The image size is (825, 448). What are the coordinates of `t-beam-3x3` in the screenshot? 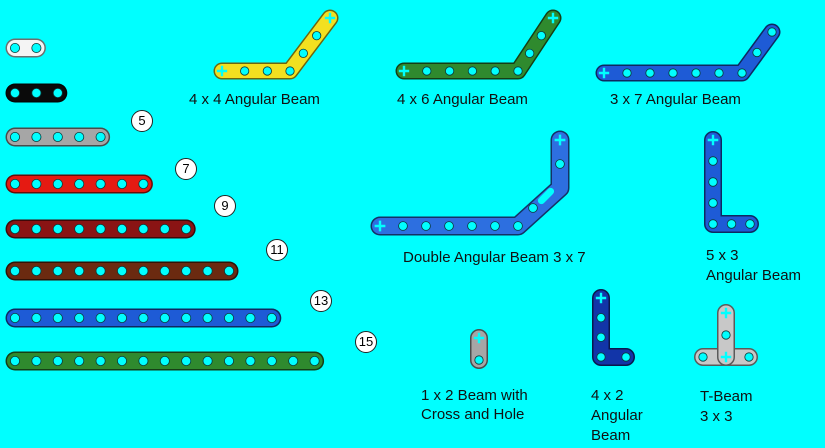 It's located at (726, 335).